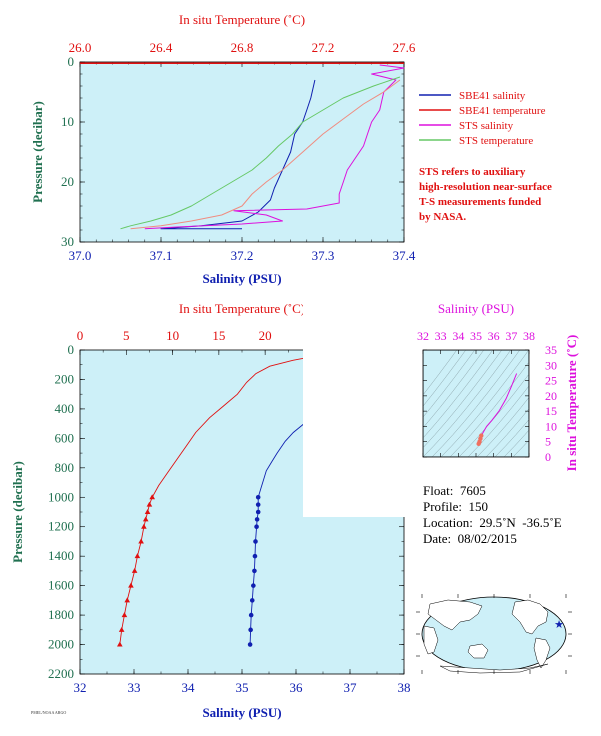 The width and height of the screenshot is (601, 736). I want to click on ts-plot-area, so click(476, 403).